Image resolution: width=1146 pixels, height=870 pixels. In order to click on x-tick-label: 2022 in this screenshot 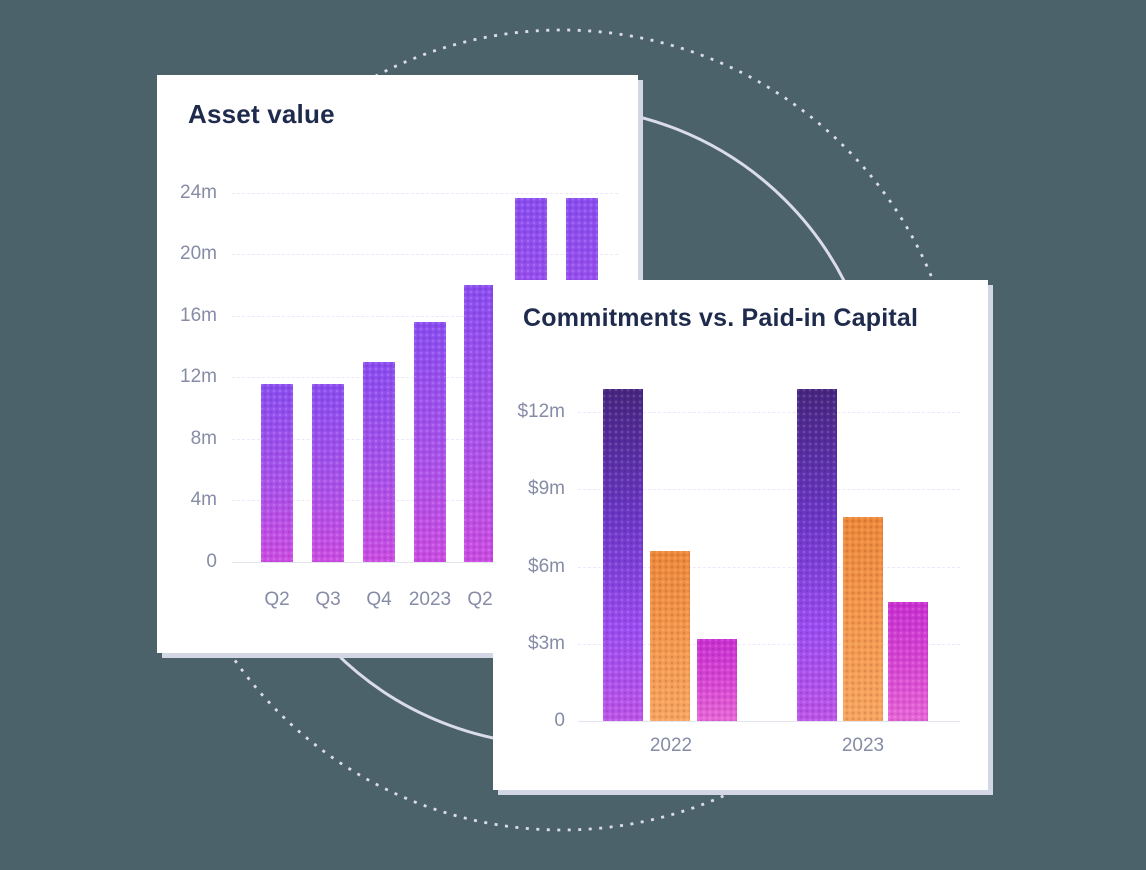, I will do `click(671, 745)`.